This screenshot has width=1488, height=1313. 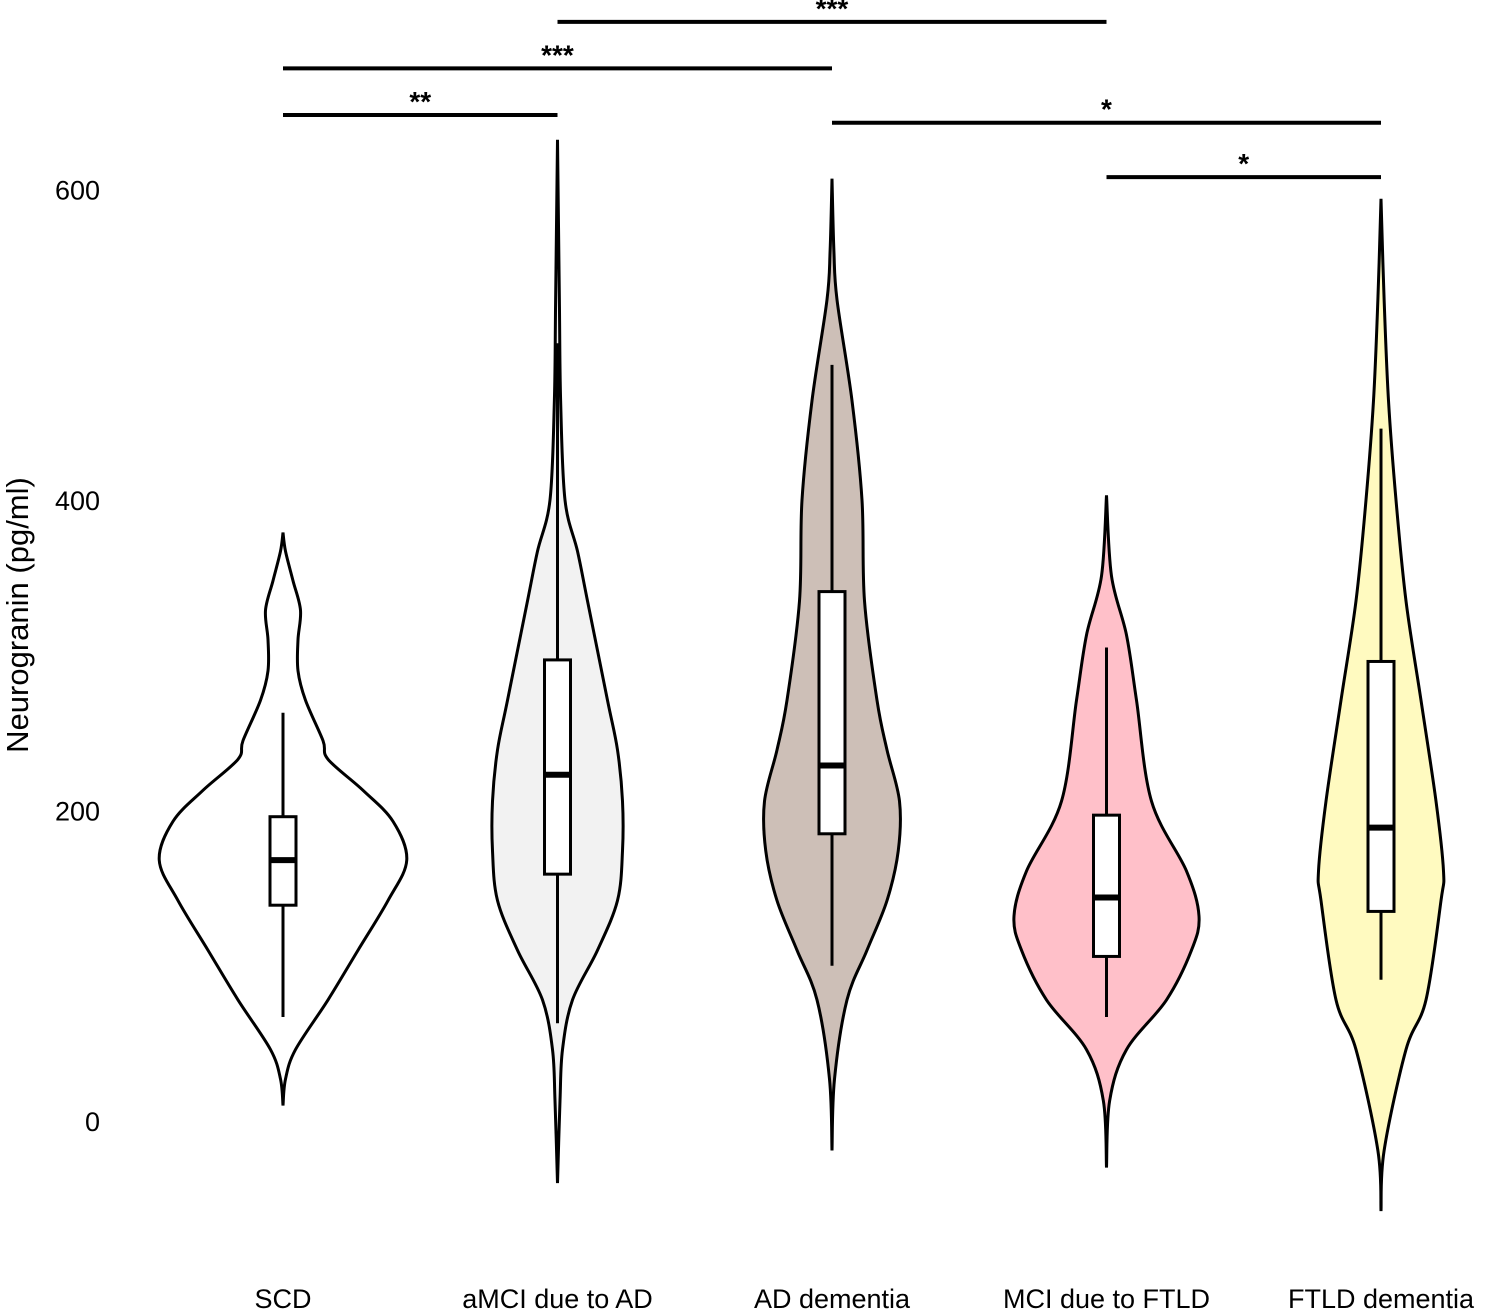 What do you see at coordinates (557, 1298) in the screenshot?
I see `x-tick-label: aMCI due to AD` at bounding box center [557, 1298].